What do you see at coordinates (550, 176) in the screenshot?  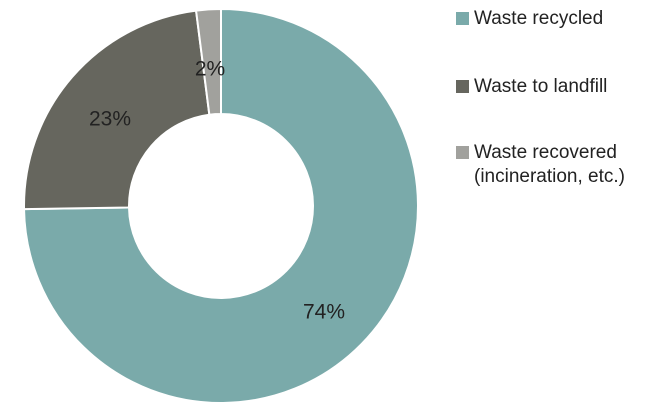 I see `legend-label-line: (incineration, etc.)` at bounding box center [550, 176].